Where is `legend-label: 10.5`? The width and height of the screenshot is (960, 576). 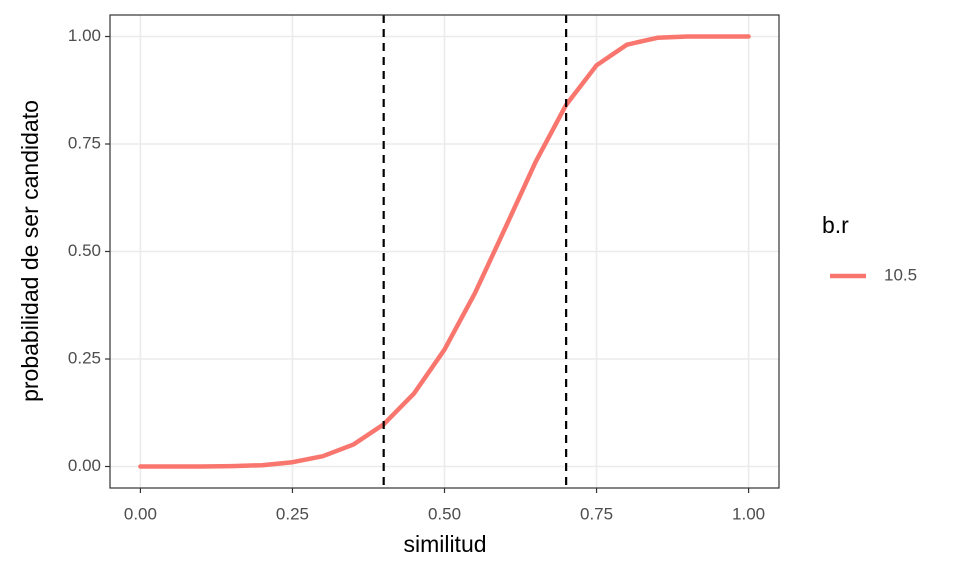 legend-label: 10.5 is located at coordinates (900, 274).